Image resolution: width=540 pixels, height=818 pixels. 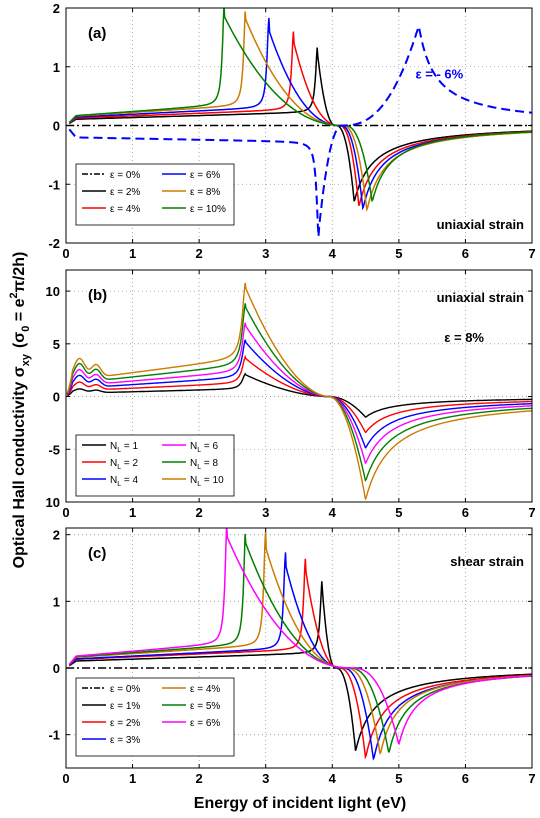 I want to click on legend-label: NL = 6, so click(x=204, y=447).